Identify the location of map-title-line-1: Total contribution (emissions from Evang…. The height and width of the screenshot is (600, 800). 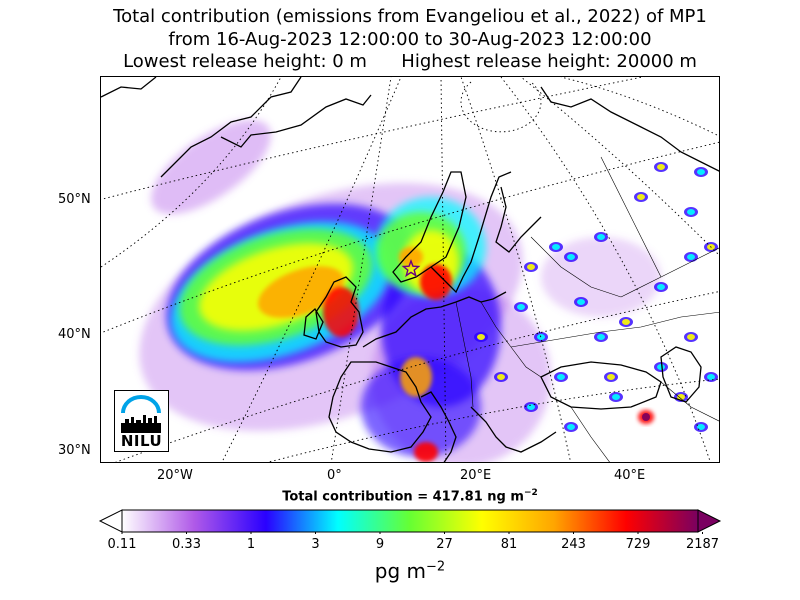
(410, 16).